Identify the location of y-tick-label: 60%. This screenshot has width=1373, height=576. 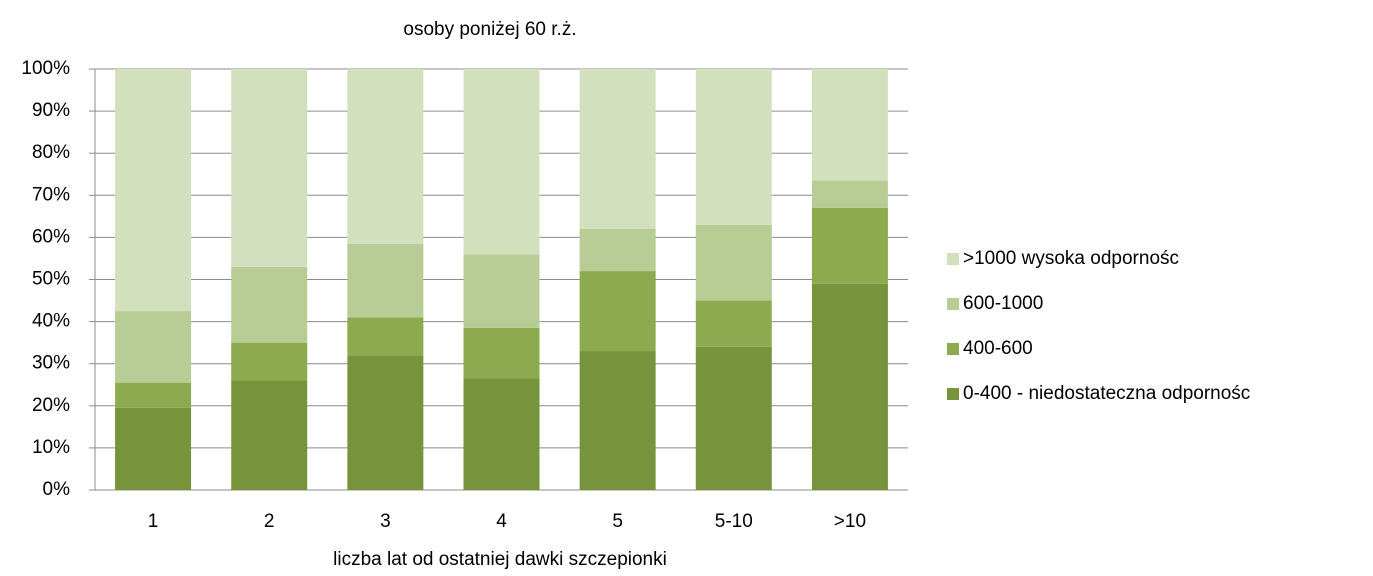
(51, 236).